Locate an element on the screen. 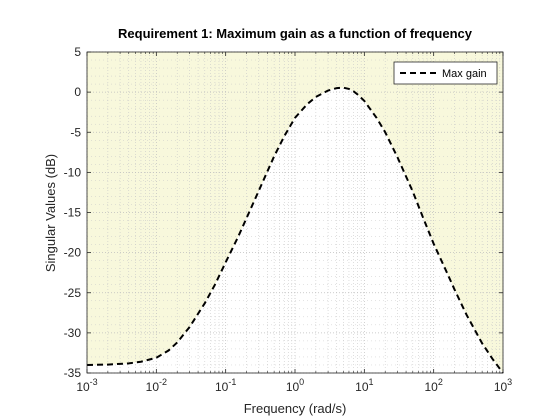  y-tick-labels: 5 0 -5 -10 -15 -20 -25 -30 -35 is located at coordinates (73, 212).